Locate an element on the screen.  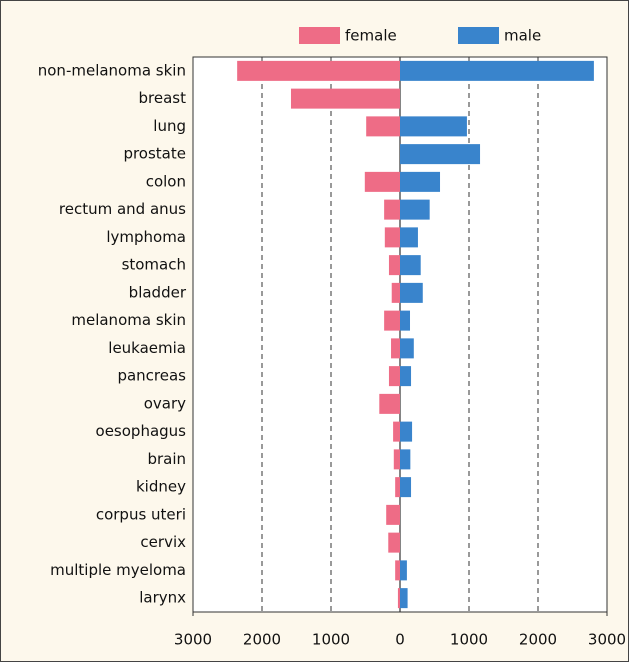
legend-label: male is located at coordinates (522, 36).